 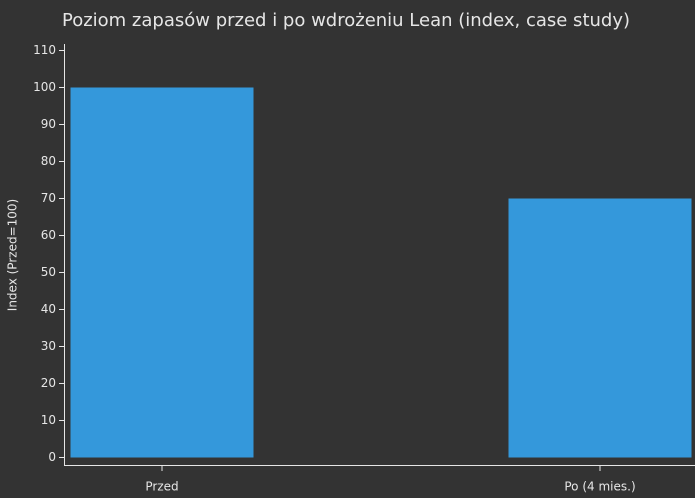 I want to click on y-tick-label: 50, so click(x=48, y=272).